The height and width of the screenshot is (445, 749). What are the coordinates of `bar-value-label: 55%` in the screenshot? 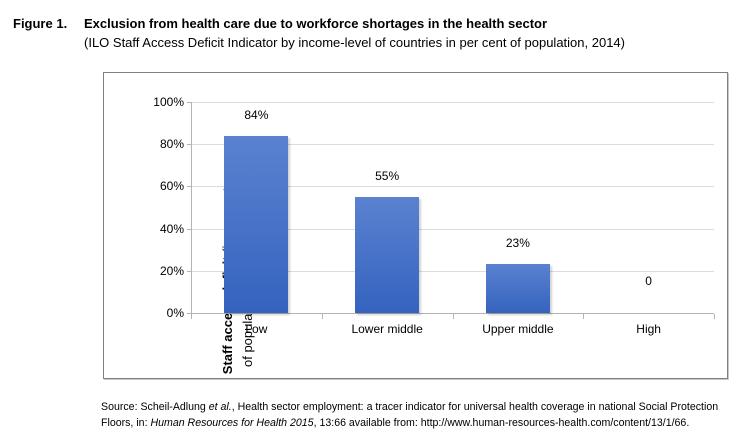 It's located at (387, 175).